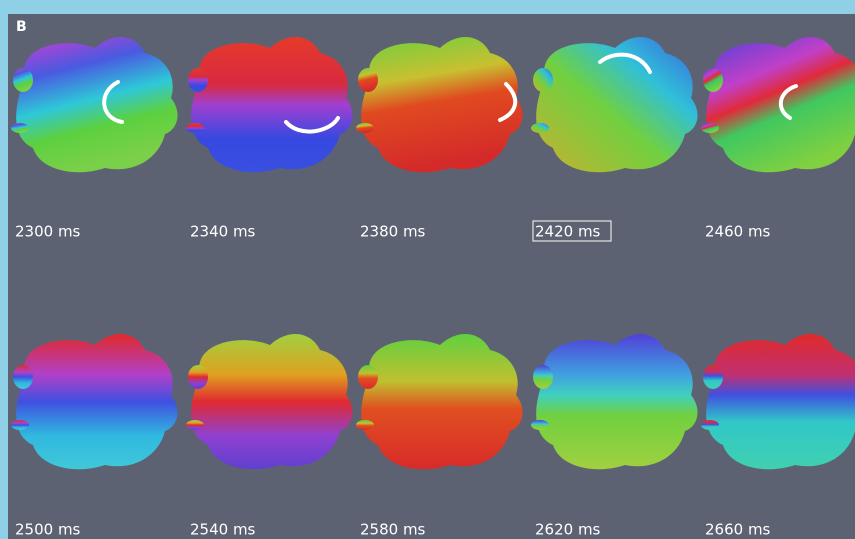 This screenshot has height=539, width=855. I want to click on rotation-arrows, so click(450, 93).